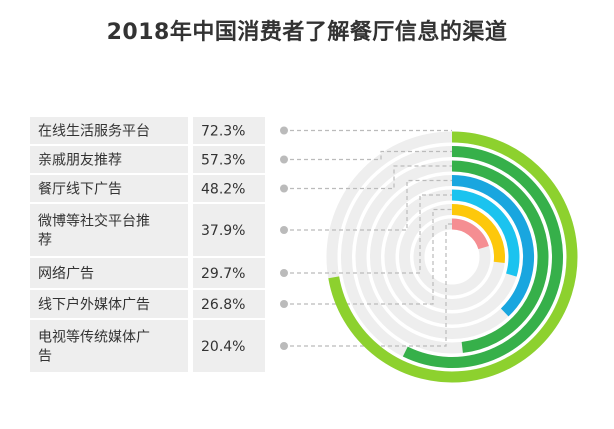 The height and width of the screenshot is (429, 614). Describe the element at coordinates (94, 132) in the screenshot. I see `category-label: 在线生活服务平台` at that location.